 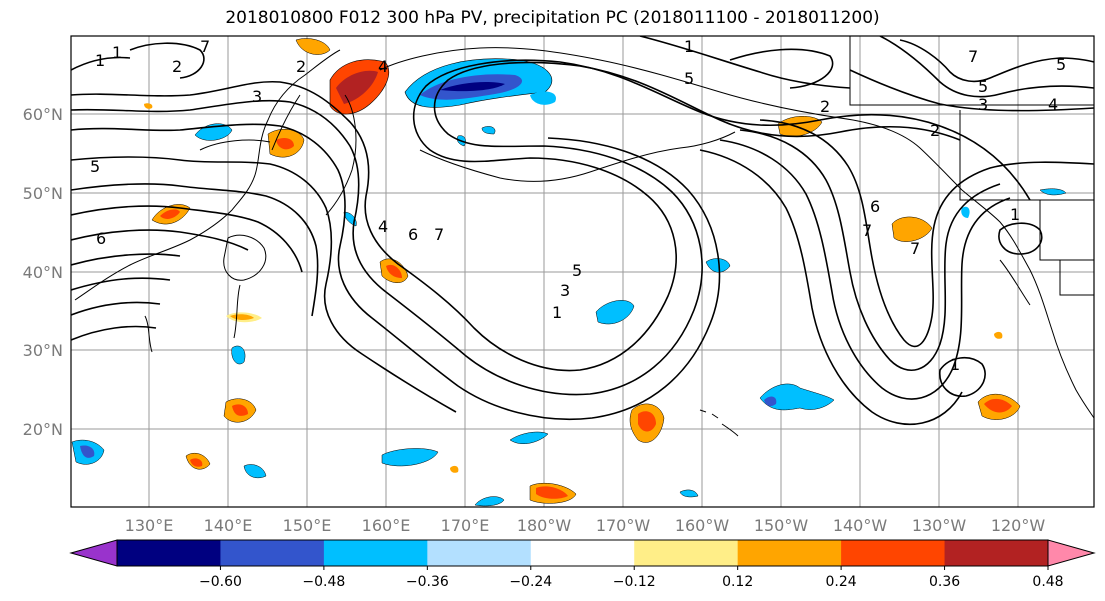 I want to click on colorbar-tick-label: 0.24, so click(x=841, y=582).